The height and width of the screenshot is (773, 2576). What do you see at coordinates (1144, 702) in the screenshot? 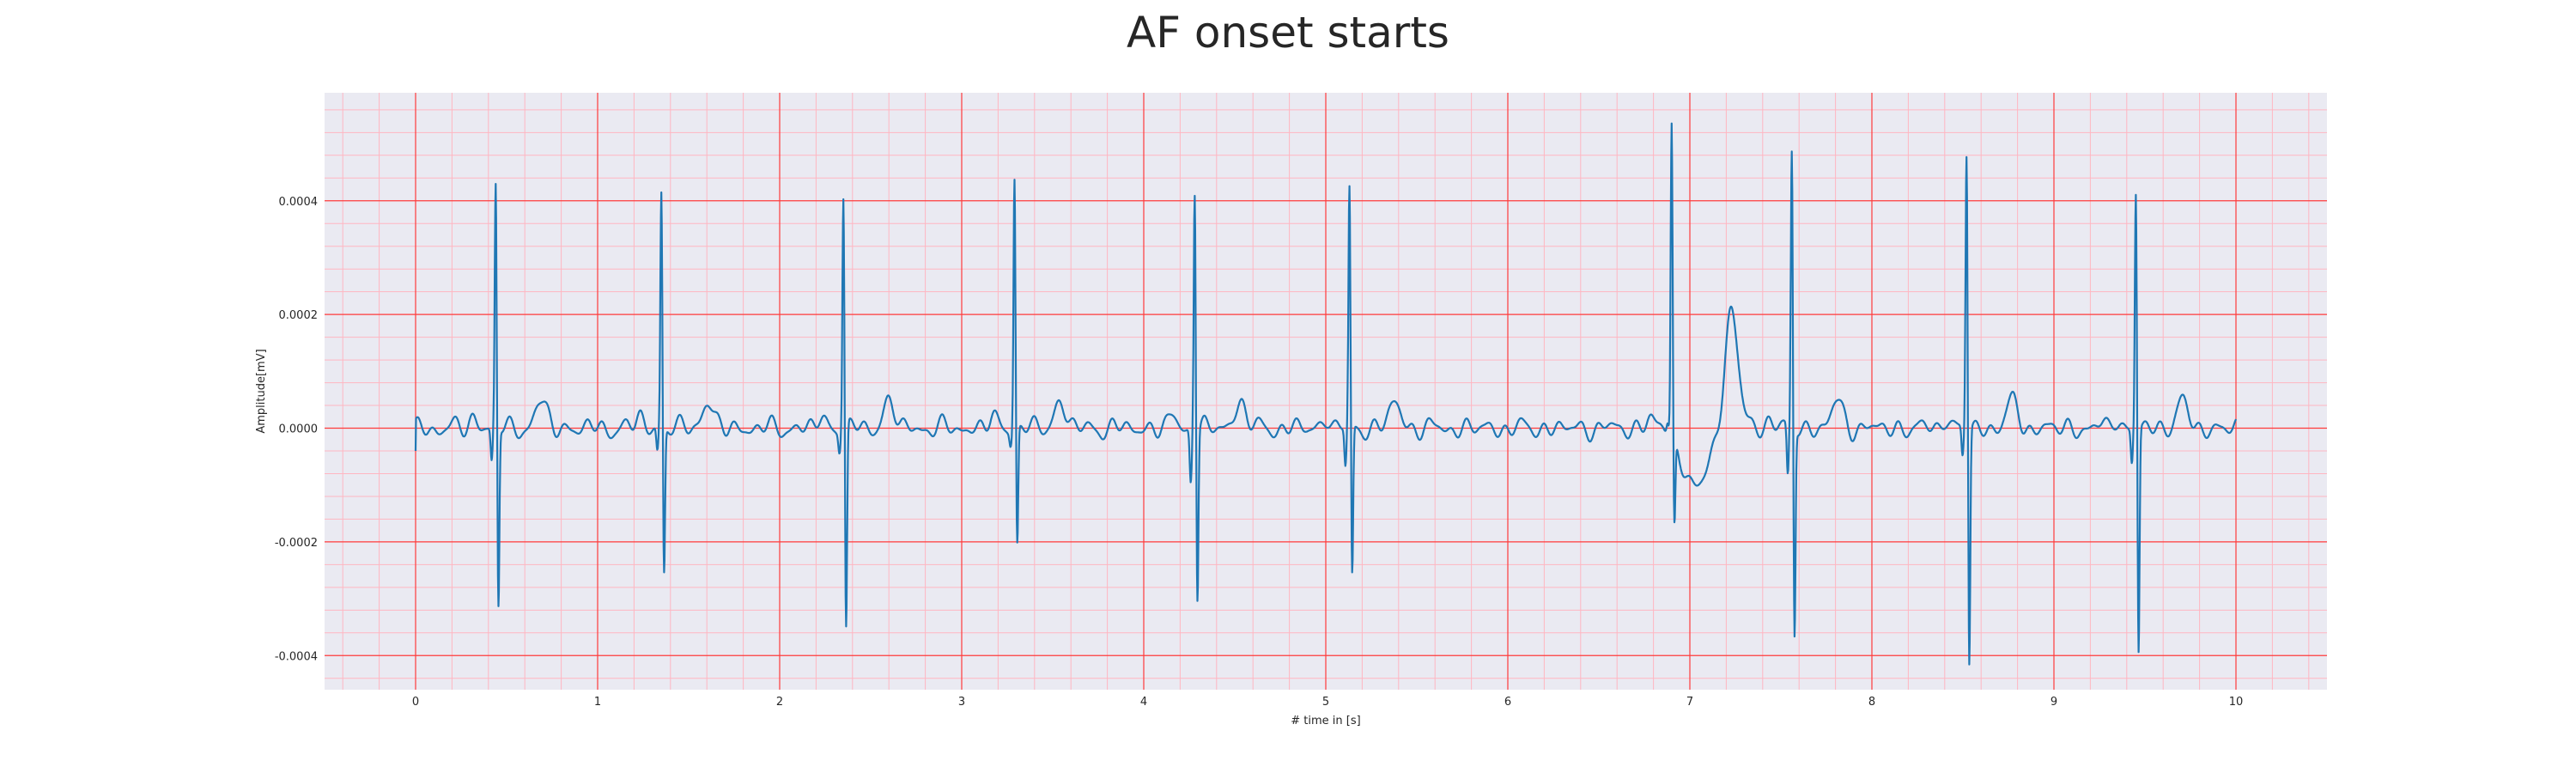
I see `x-tick-label: 4` at bounding box center [1144, 702].